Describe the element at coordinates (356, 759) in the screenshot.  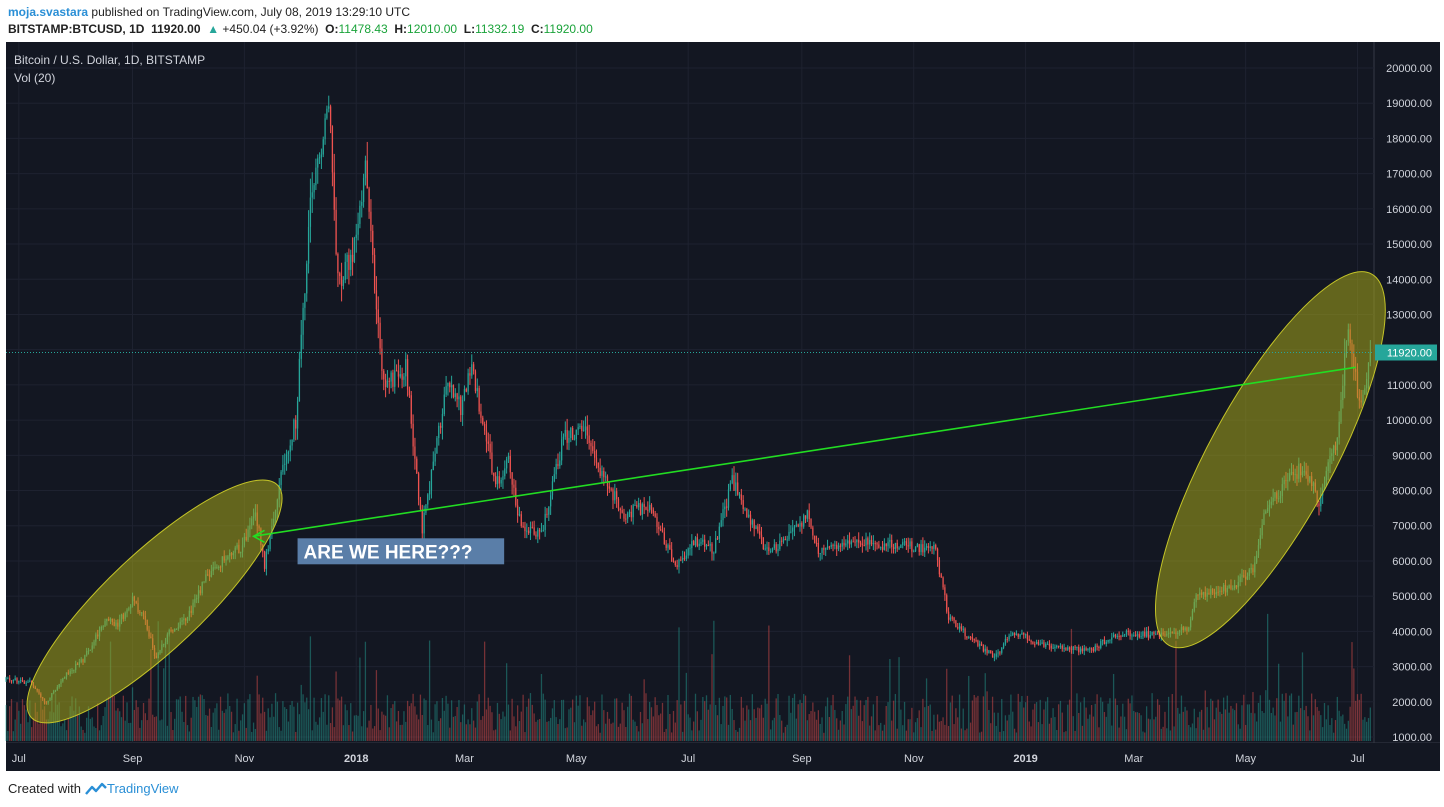
I see `time-tick-label: 2018` at that location.